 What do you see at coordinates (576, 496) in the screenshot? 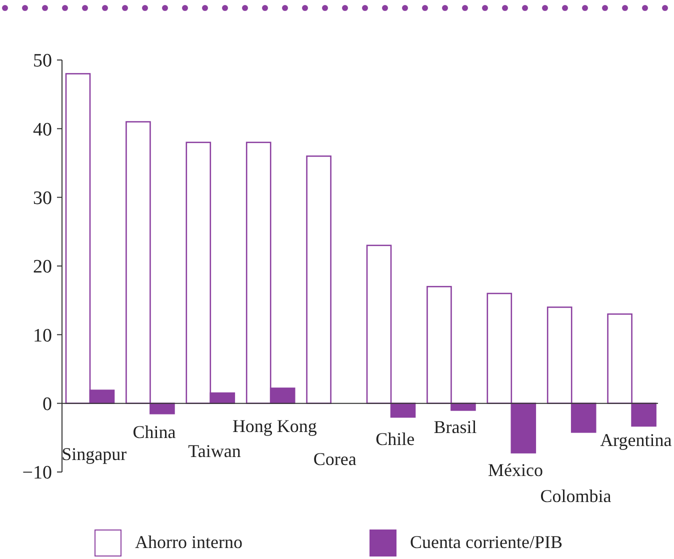
I see `x-tick-label: Colombia` at bounding box center [576, 496].